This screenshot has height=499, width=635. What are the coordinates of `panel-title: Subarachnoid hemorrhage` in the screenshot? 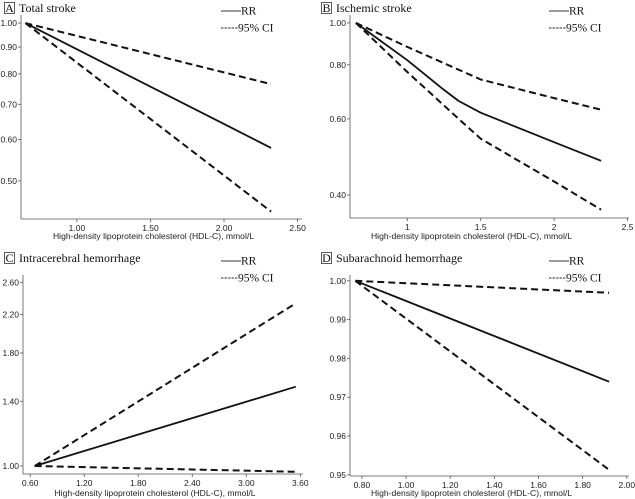 It's located at (399, 258).